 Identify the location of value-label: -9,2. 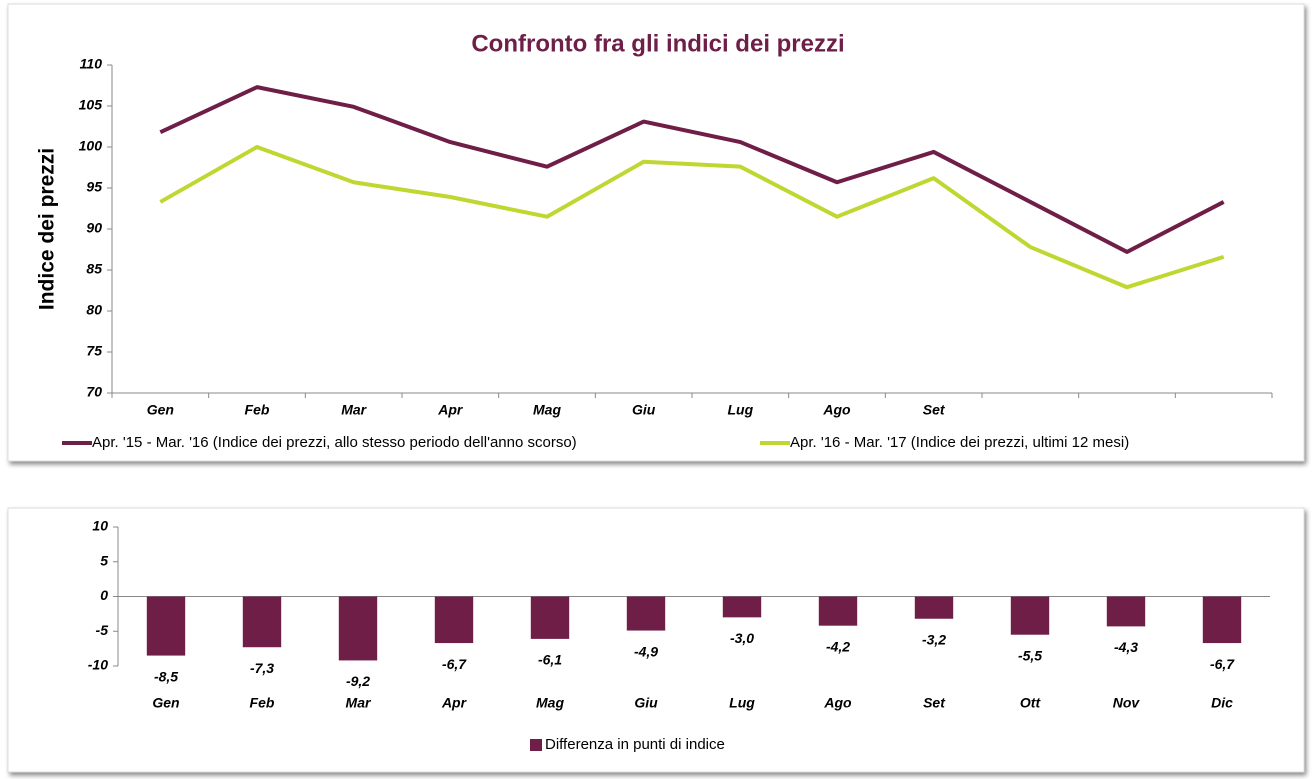
(358, 681).